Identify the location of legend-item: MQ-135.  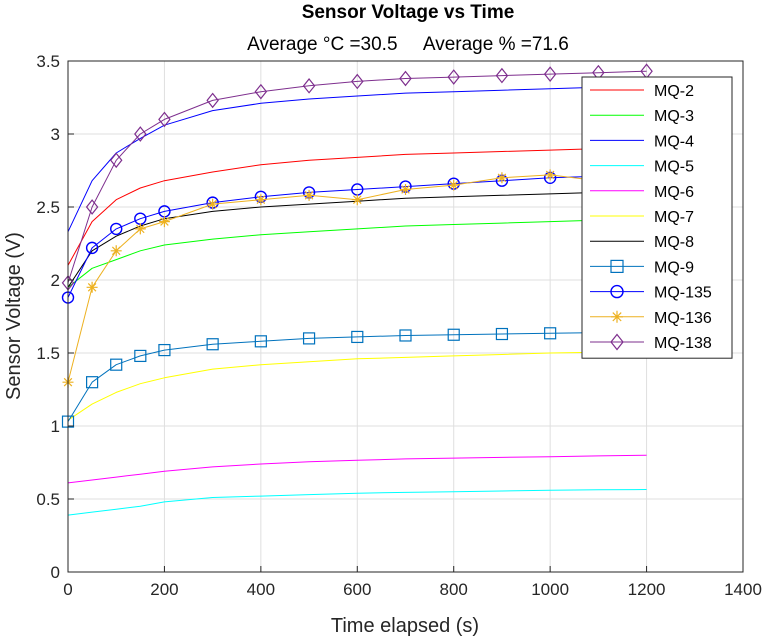
(651, 293).